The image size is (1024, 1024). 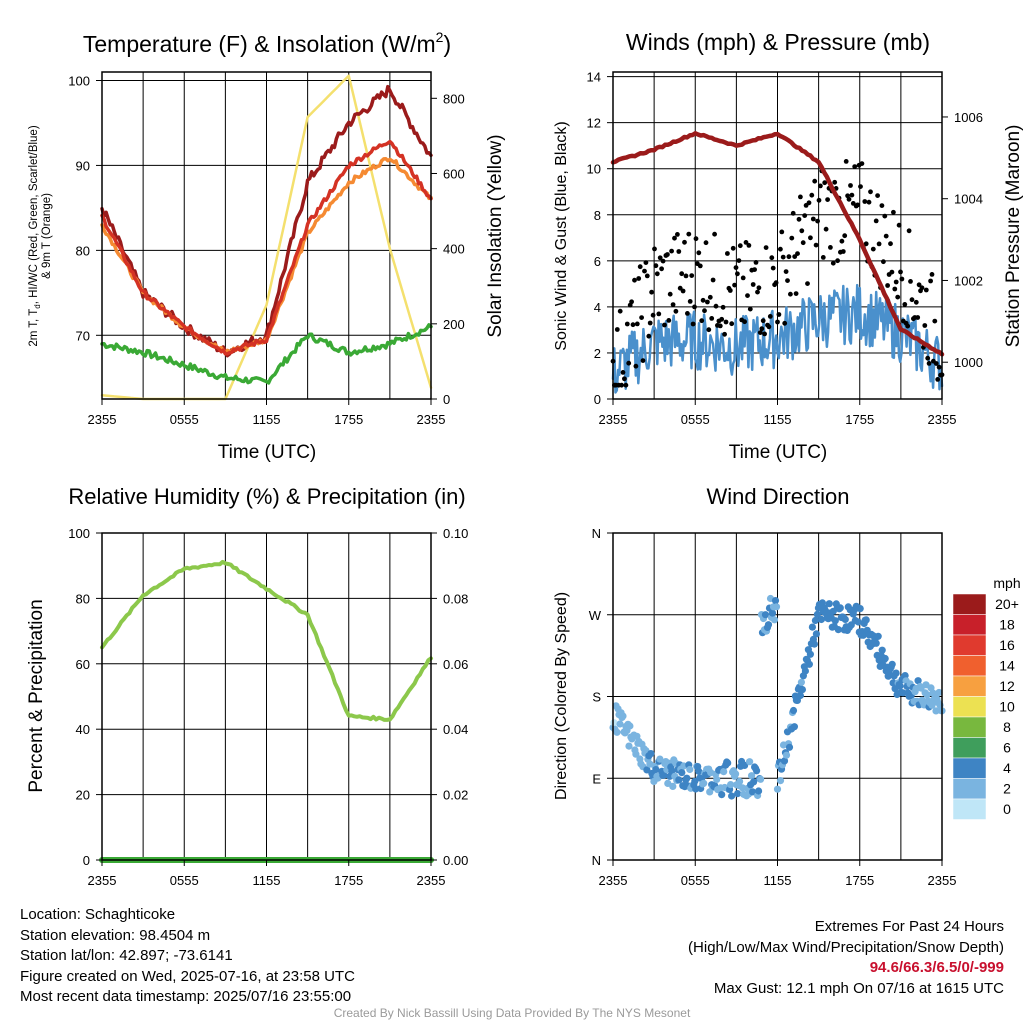 I want to click on sonic-wind-line, so click(x=777, y=338).